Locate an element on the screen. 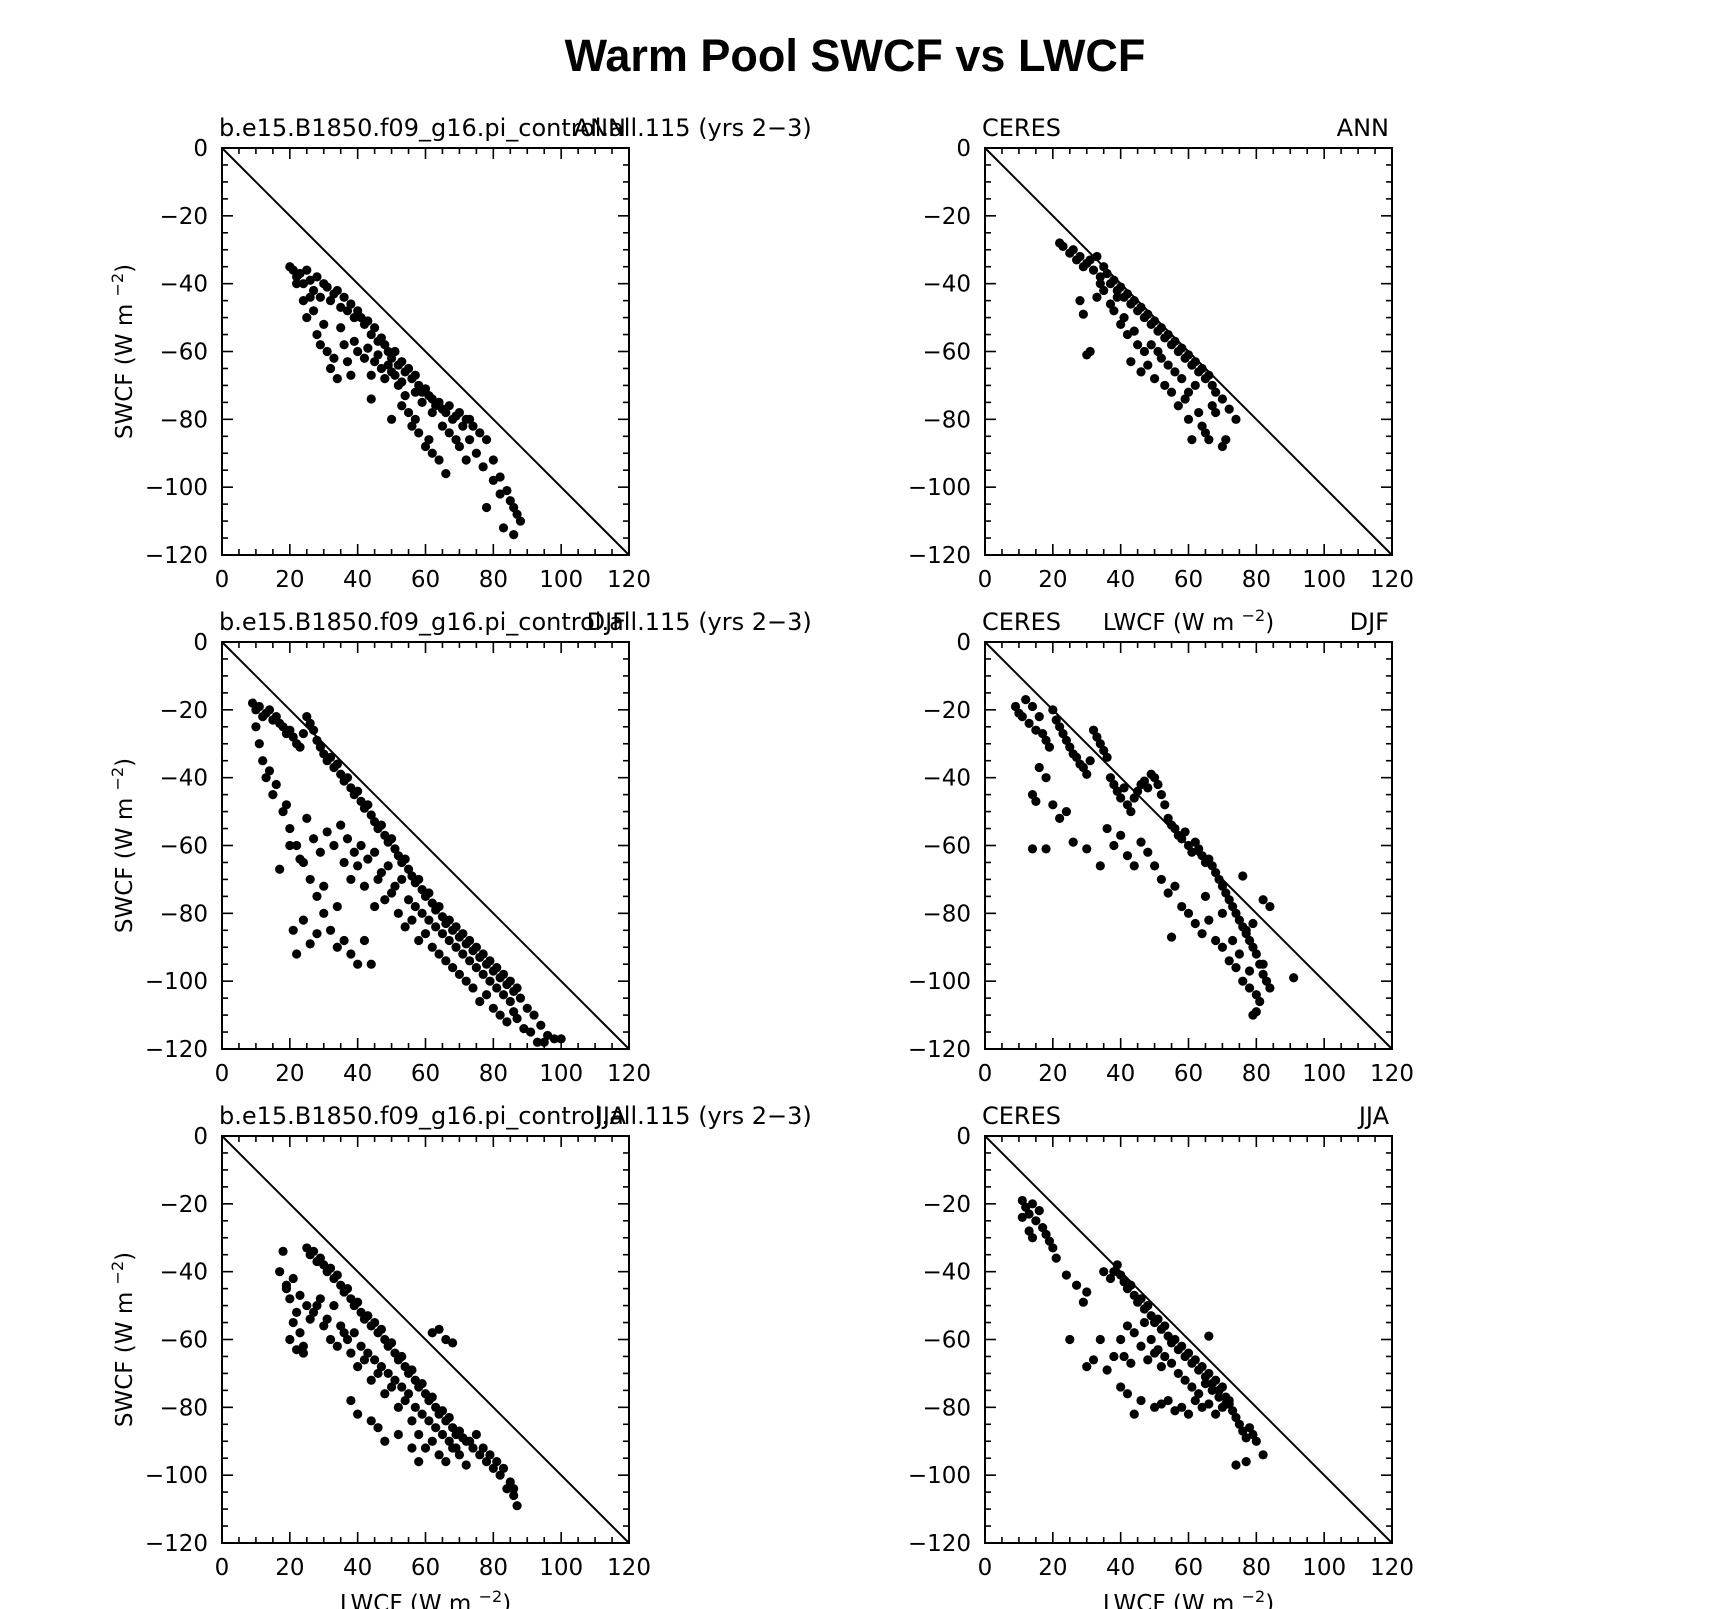 Image resolution: width=1710 pixels, height=1609 pixels. x-tick-label: 60 is located at coordinates (1188, 1074).